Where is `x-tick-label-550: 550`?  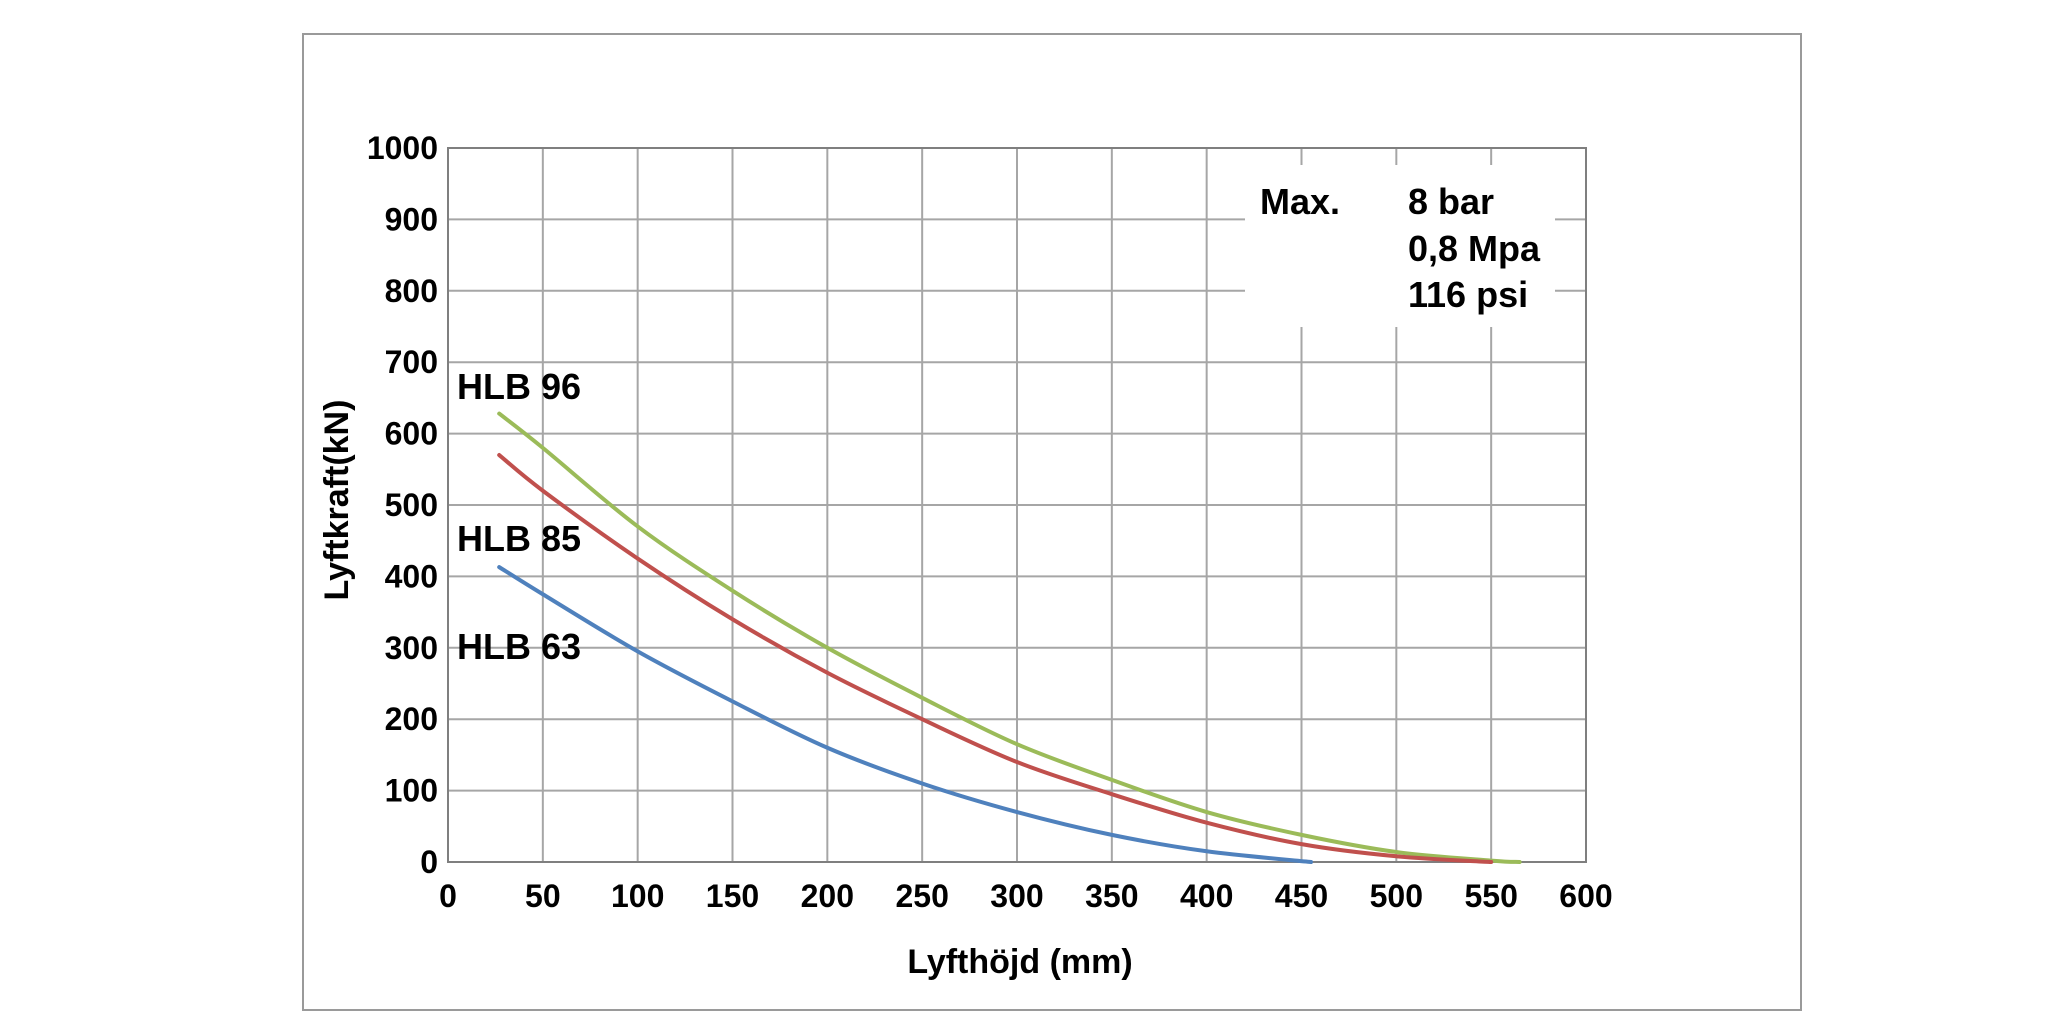
x-tick-label-550: 550 is located at coordinates (1490, 896).